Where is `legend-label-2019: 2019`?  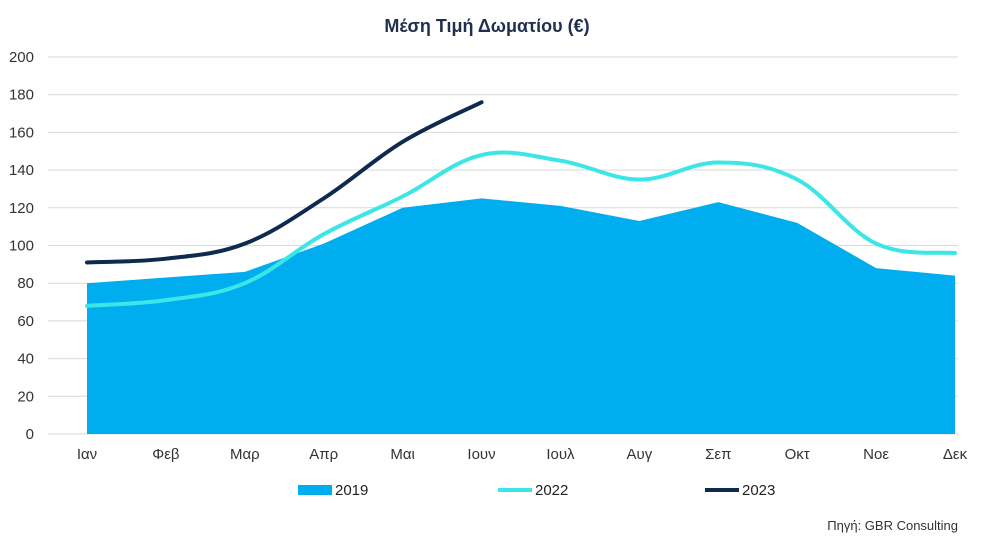
legend-label-2019: 2019 is located at coordinates (351, 490).